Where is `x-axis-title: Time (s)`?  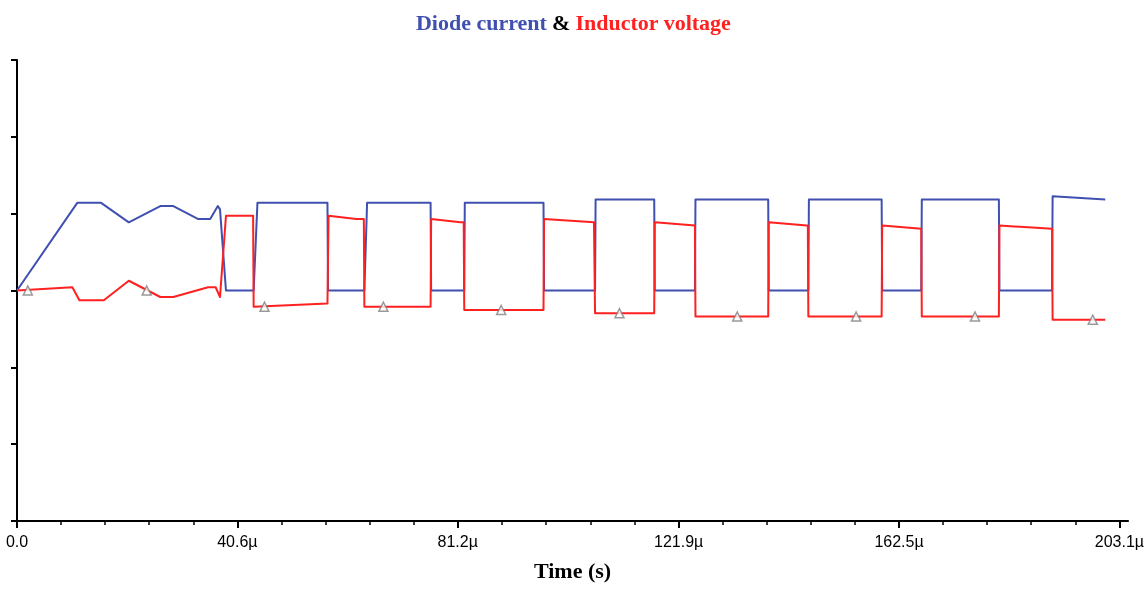 x-axis-title: Time (s) is located at coordinates (572, 570).